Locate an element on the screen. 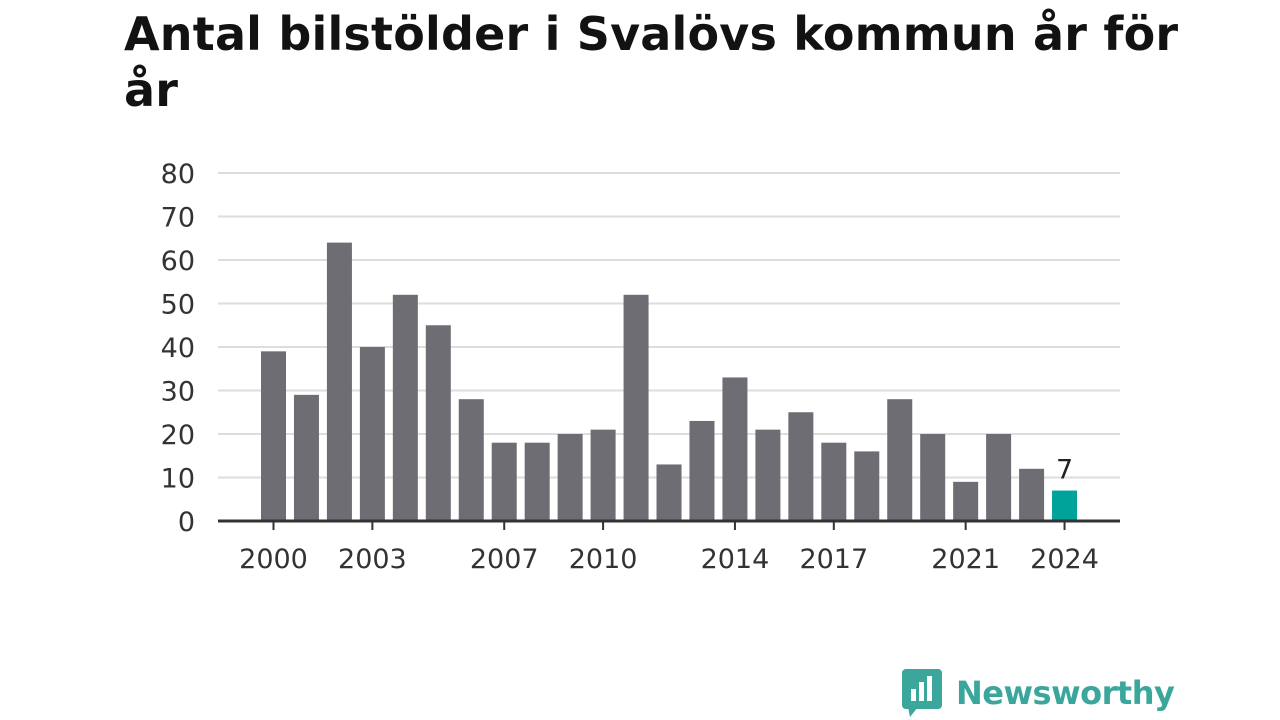 This screenshot has width=1280, height=720. bar-2020 is located at coordinates (933, 477).